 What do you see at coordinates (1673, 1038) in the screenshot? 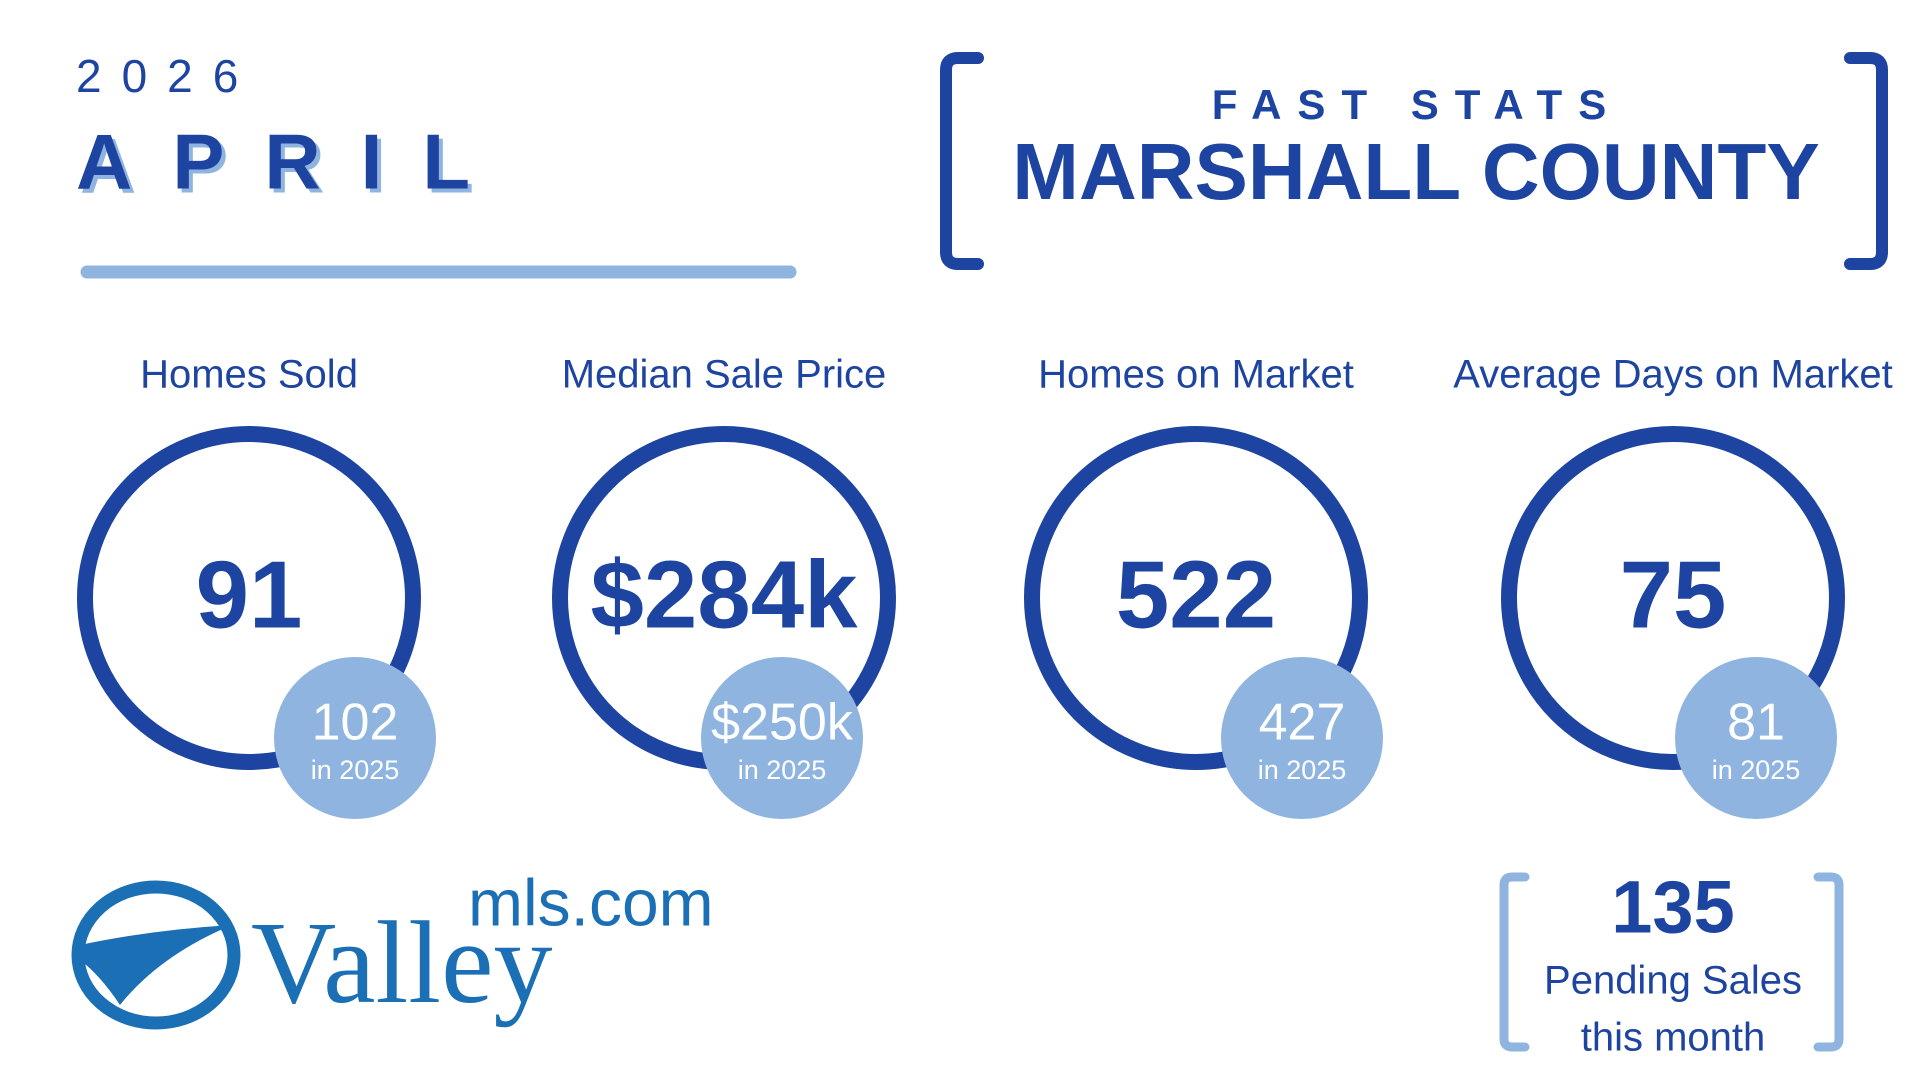
I see `pending-line2: this month` at bounding box center [1673, 1038].